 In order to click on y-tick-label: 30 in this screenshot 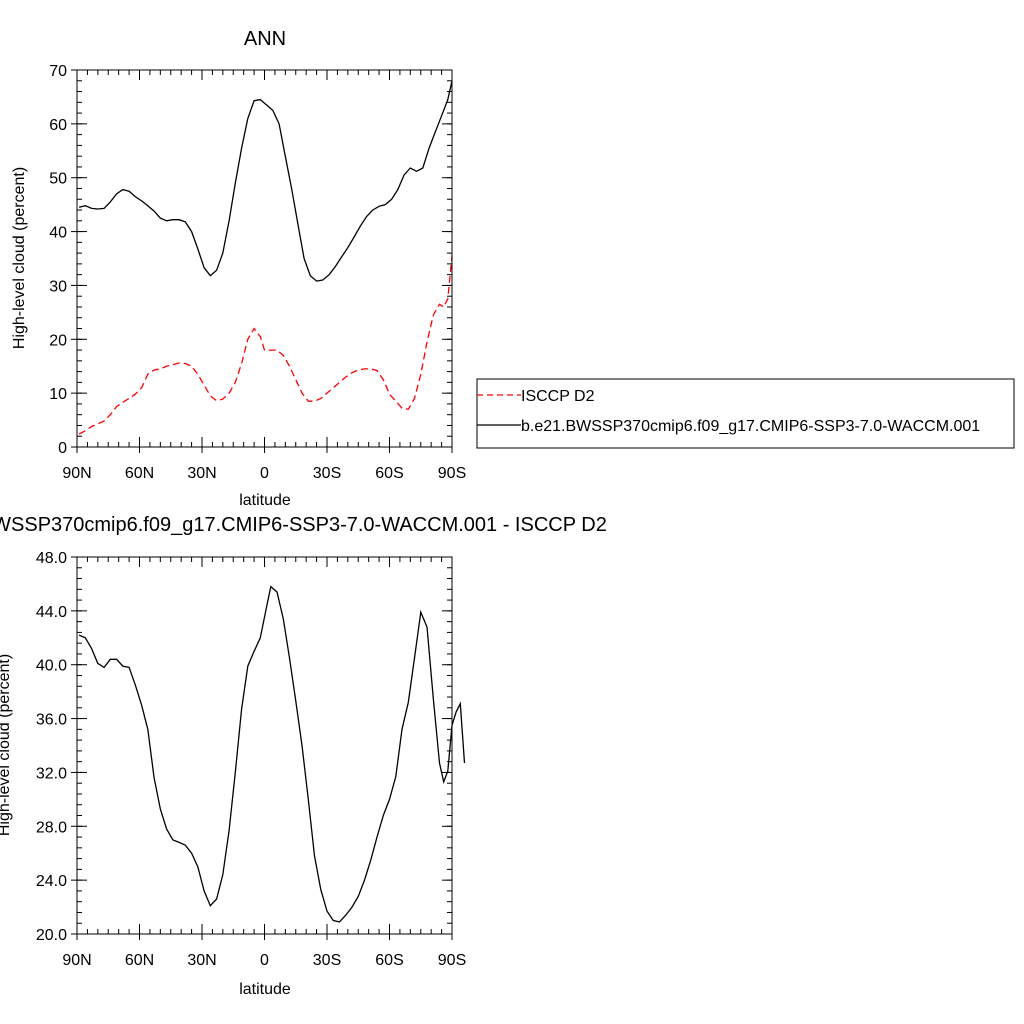, I will do `click(58, 286)`.